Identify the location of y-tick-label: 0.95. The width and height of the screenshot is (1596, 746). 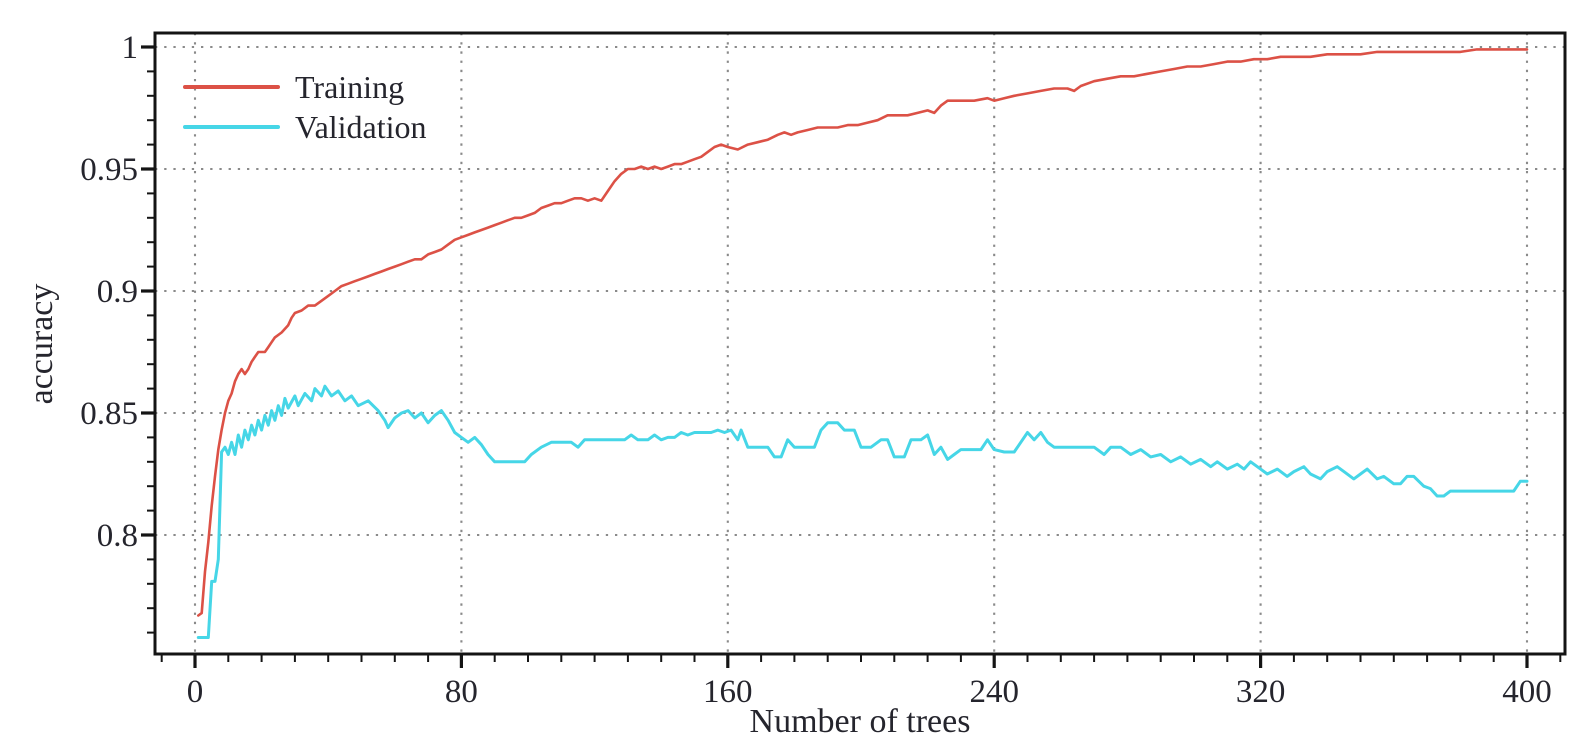
(109, 170).